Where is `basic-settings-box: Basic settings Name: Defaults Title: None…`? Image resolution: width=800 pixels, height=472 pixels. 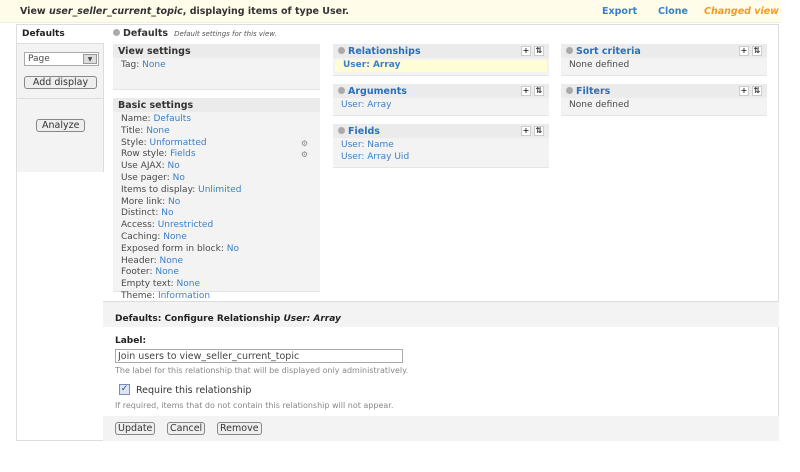 basic-settings-box: Basic settings Name: Defaults Title: None… is located at coordinates (216, 199).